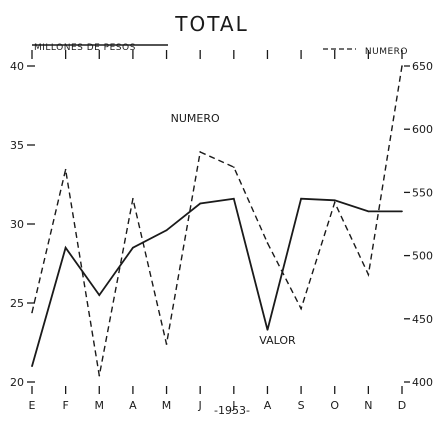 Image resolution: width=437 pixels, height=429 pixels. Describe the element at coordinates (422, 66) in the screenshot. I see `right-tick-label: 650` at that location.